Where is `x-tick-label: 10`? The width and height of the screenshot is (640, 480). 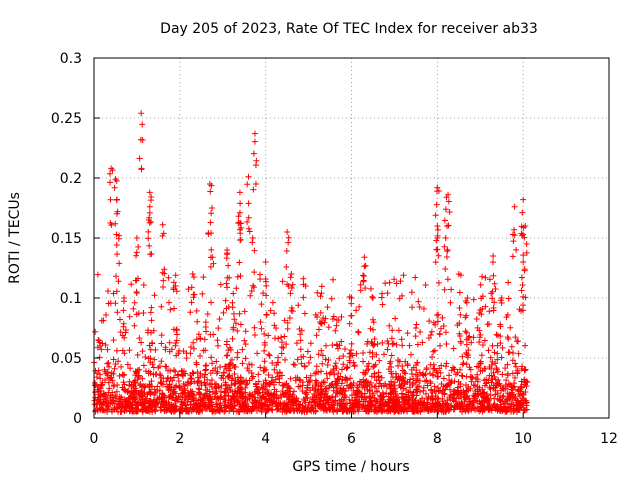 x-tick-label: 10 is located at coordinates (523, 439).